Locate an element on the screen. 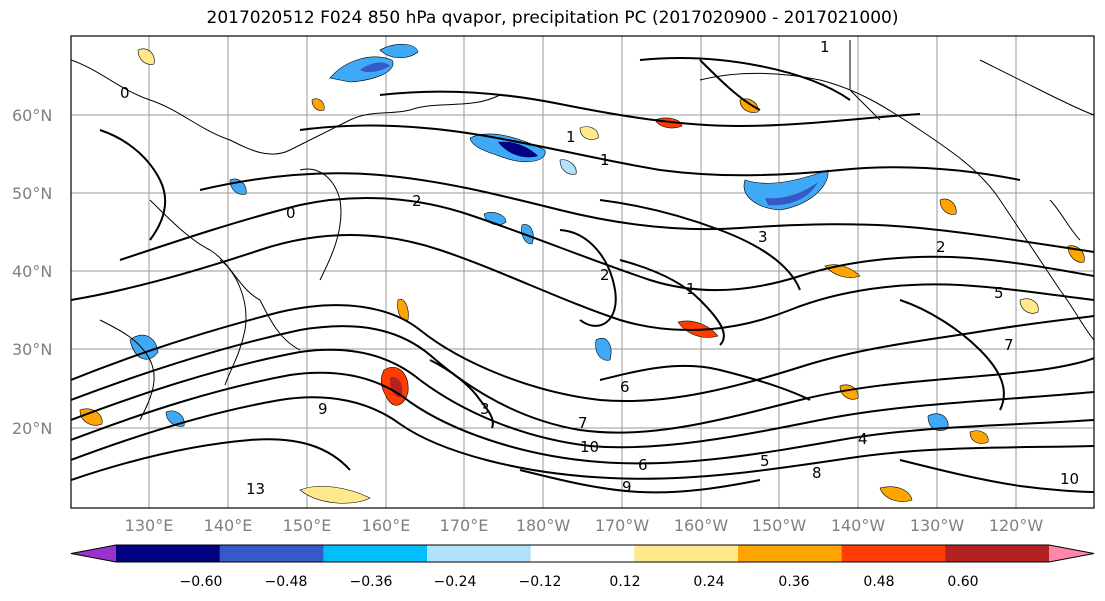  colorbar-label: −0.12 is located at coordinates (540, 582).